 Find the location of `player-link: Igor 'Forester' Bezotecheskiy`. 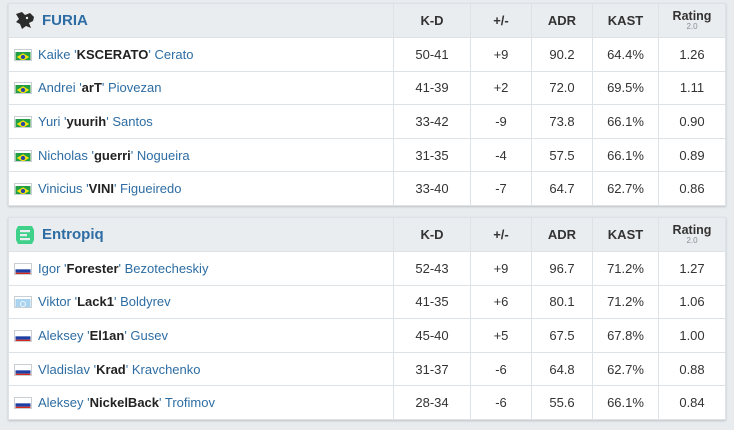

player-link: Igor 'Forester' Bezotecheskiy is located at coordinates (201, 268).